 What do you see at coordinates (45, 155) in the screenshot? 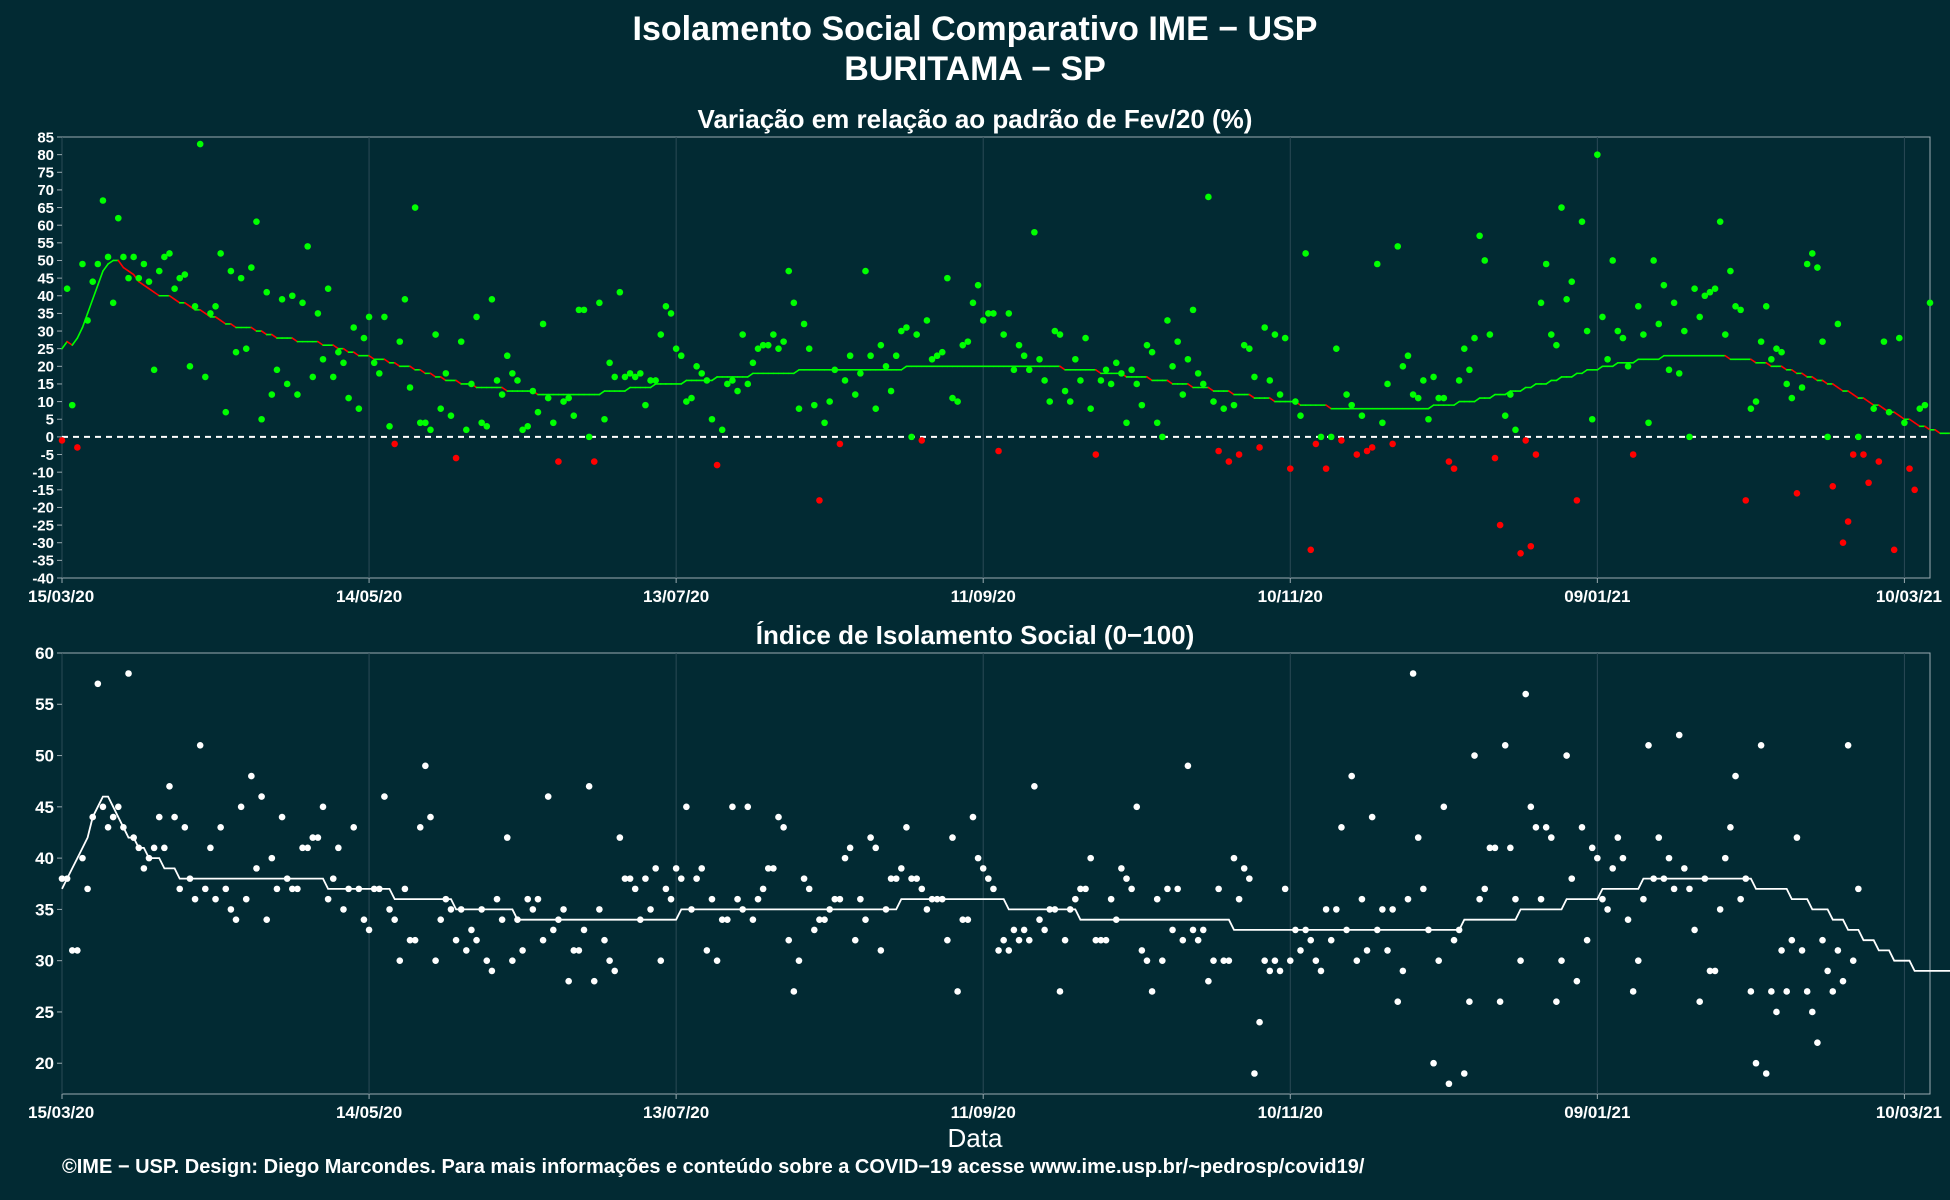
I see `panel1-y-tick-label: 80` at bounding box center [45, 155].